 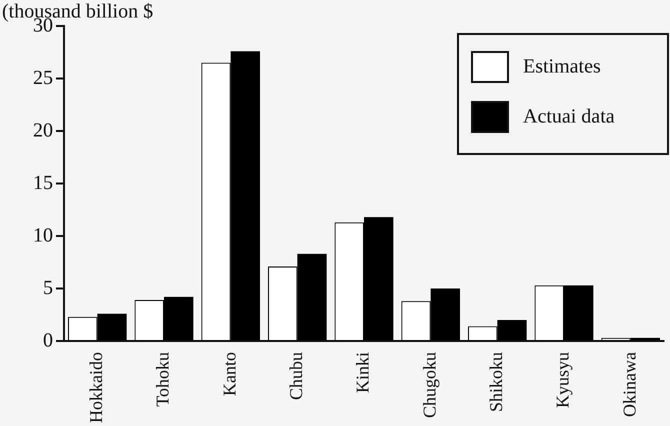 What do you see at coordinates (562, 380) in the screenshot?
I see `x-tick-label: Kyusyu` at bounding box center [562, 380].